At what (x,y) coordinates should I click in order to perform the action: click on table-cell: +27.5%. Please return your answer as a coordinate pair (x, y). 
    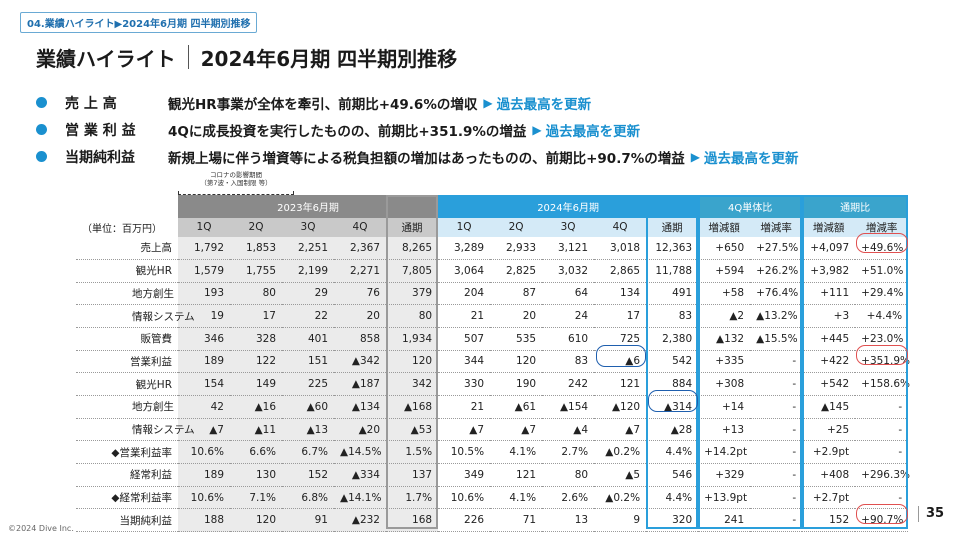
    Looking at the image, I should click on (776, 248).